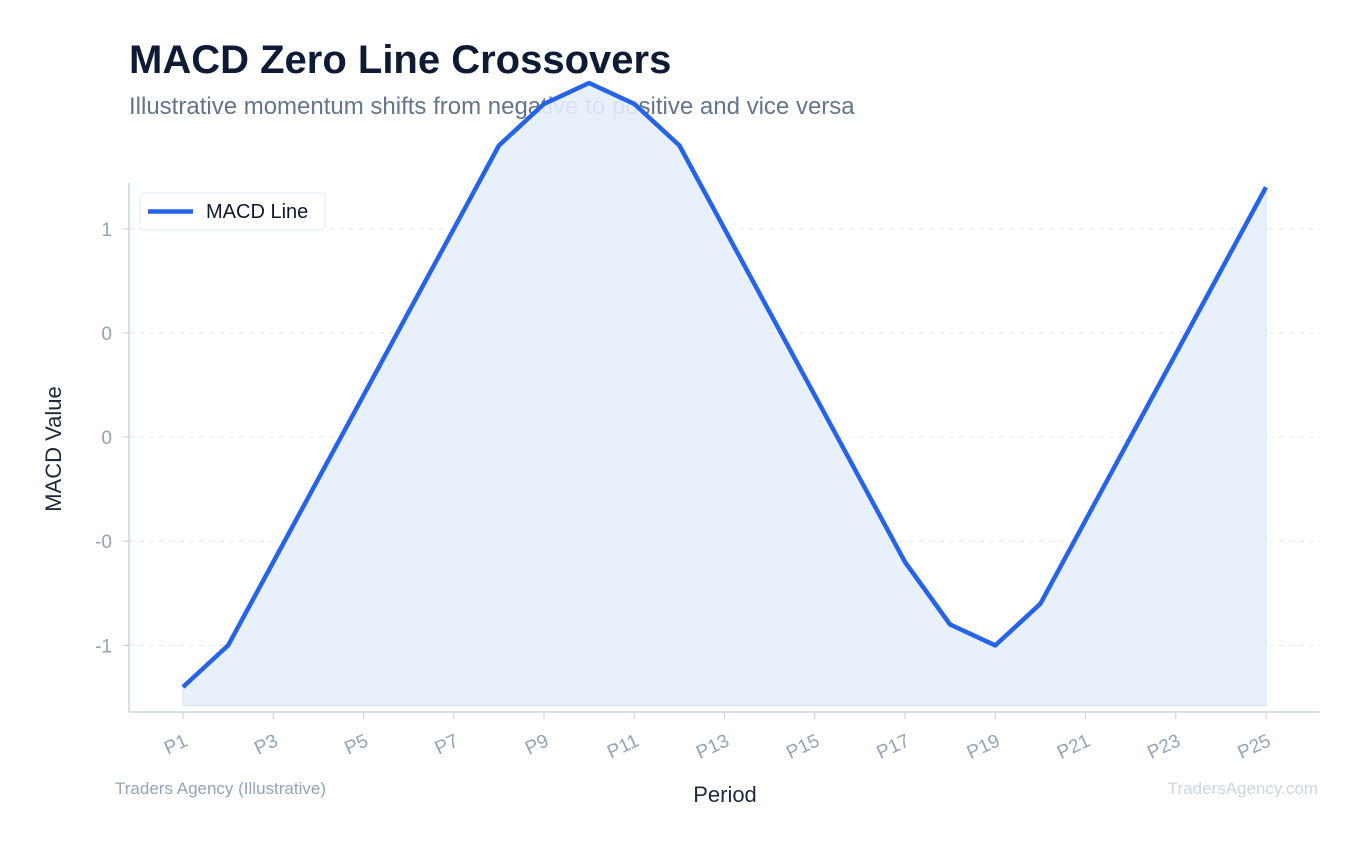 Image resolution: width=1364 pixels, height=851 pixels. I want to click on y-axis-title: MACD Value, so click(53, 449).